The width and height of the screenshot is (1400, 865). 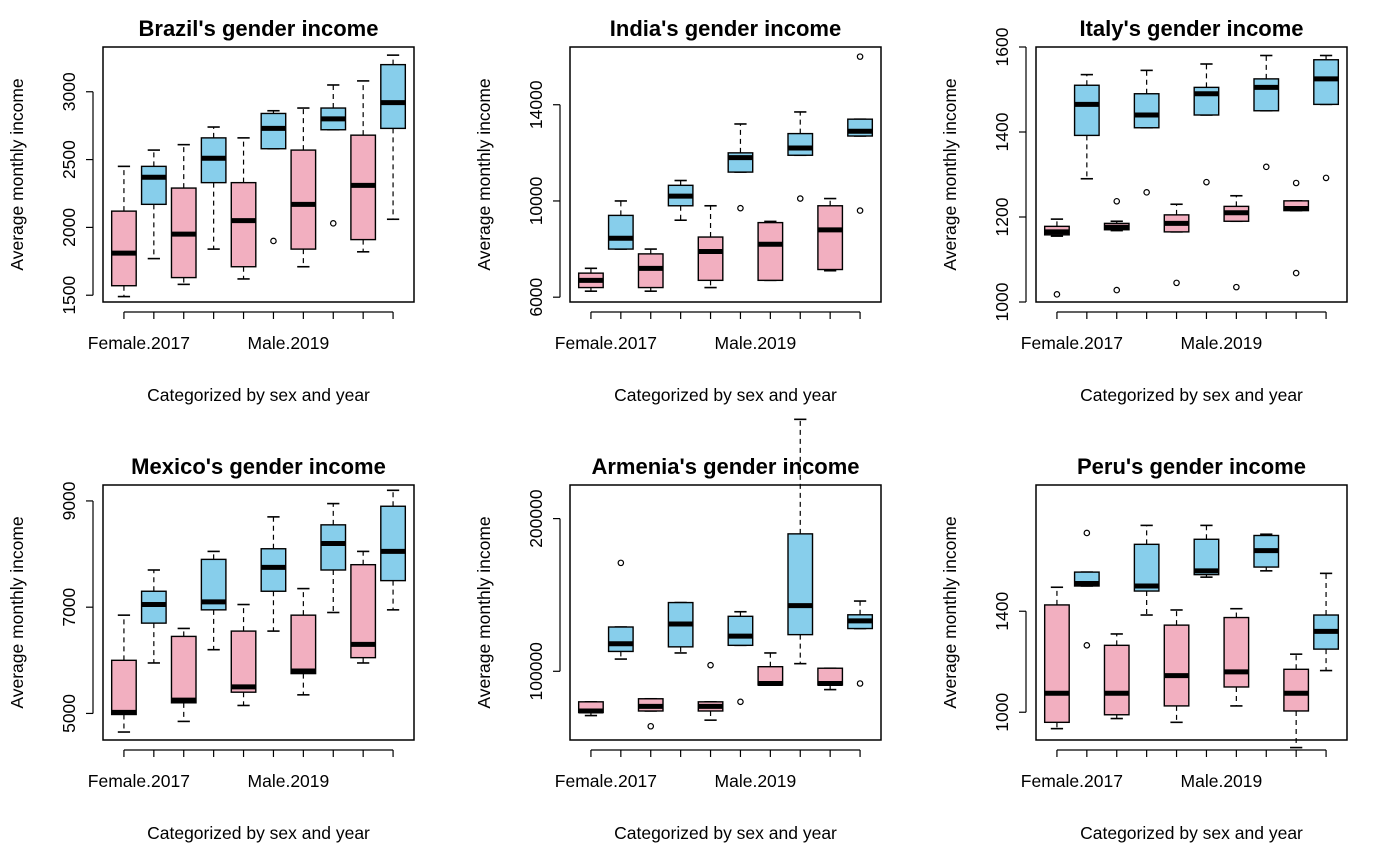 What do you see at coordinates (536, 296) in the screenshot?
I see `y-tick-label: 6000` at bounding box center [536, 296].